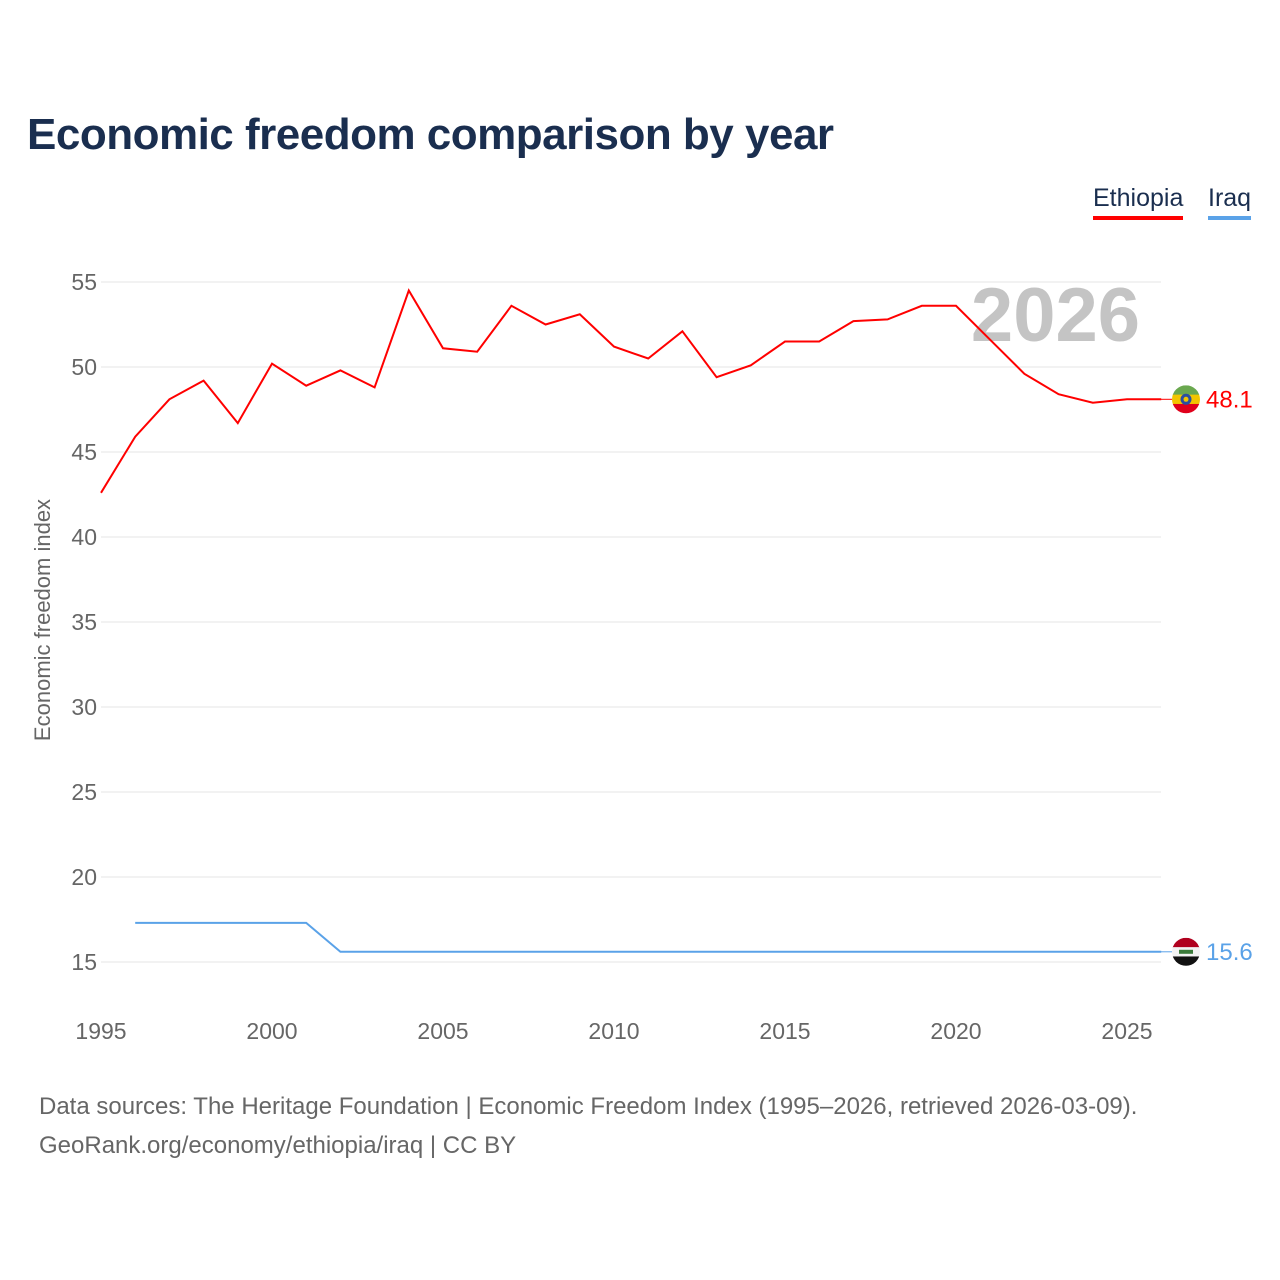 The image size is (1280, 1280). Describe the element at coordinates (84, 452) in the screenshot. I see `y-tick-label: 45` at that location.